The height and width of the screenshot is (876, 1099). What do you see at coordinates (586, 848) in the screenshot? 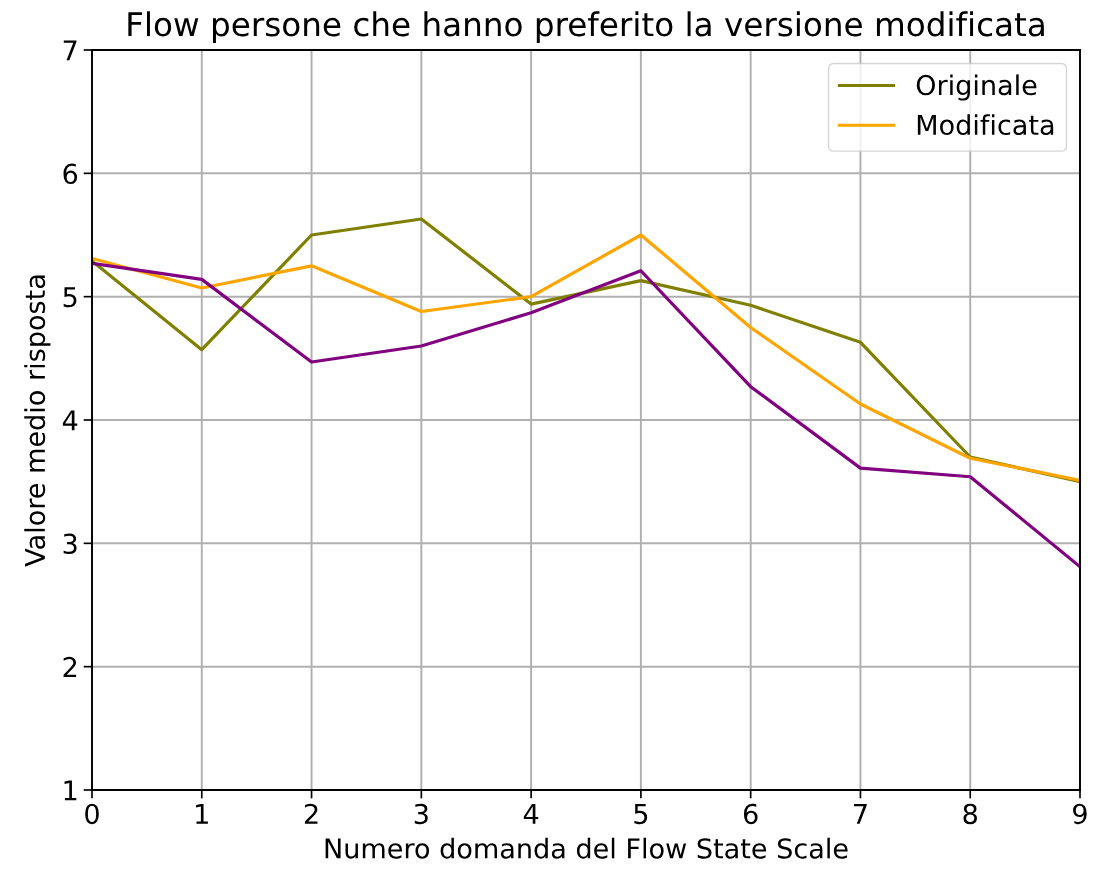
I see `x-axis-title: Numero domanda del Flow State Scale` at bounding box center [586, 848].